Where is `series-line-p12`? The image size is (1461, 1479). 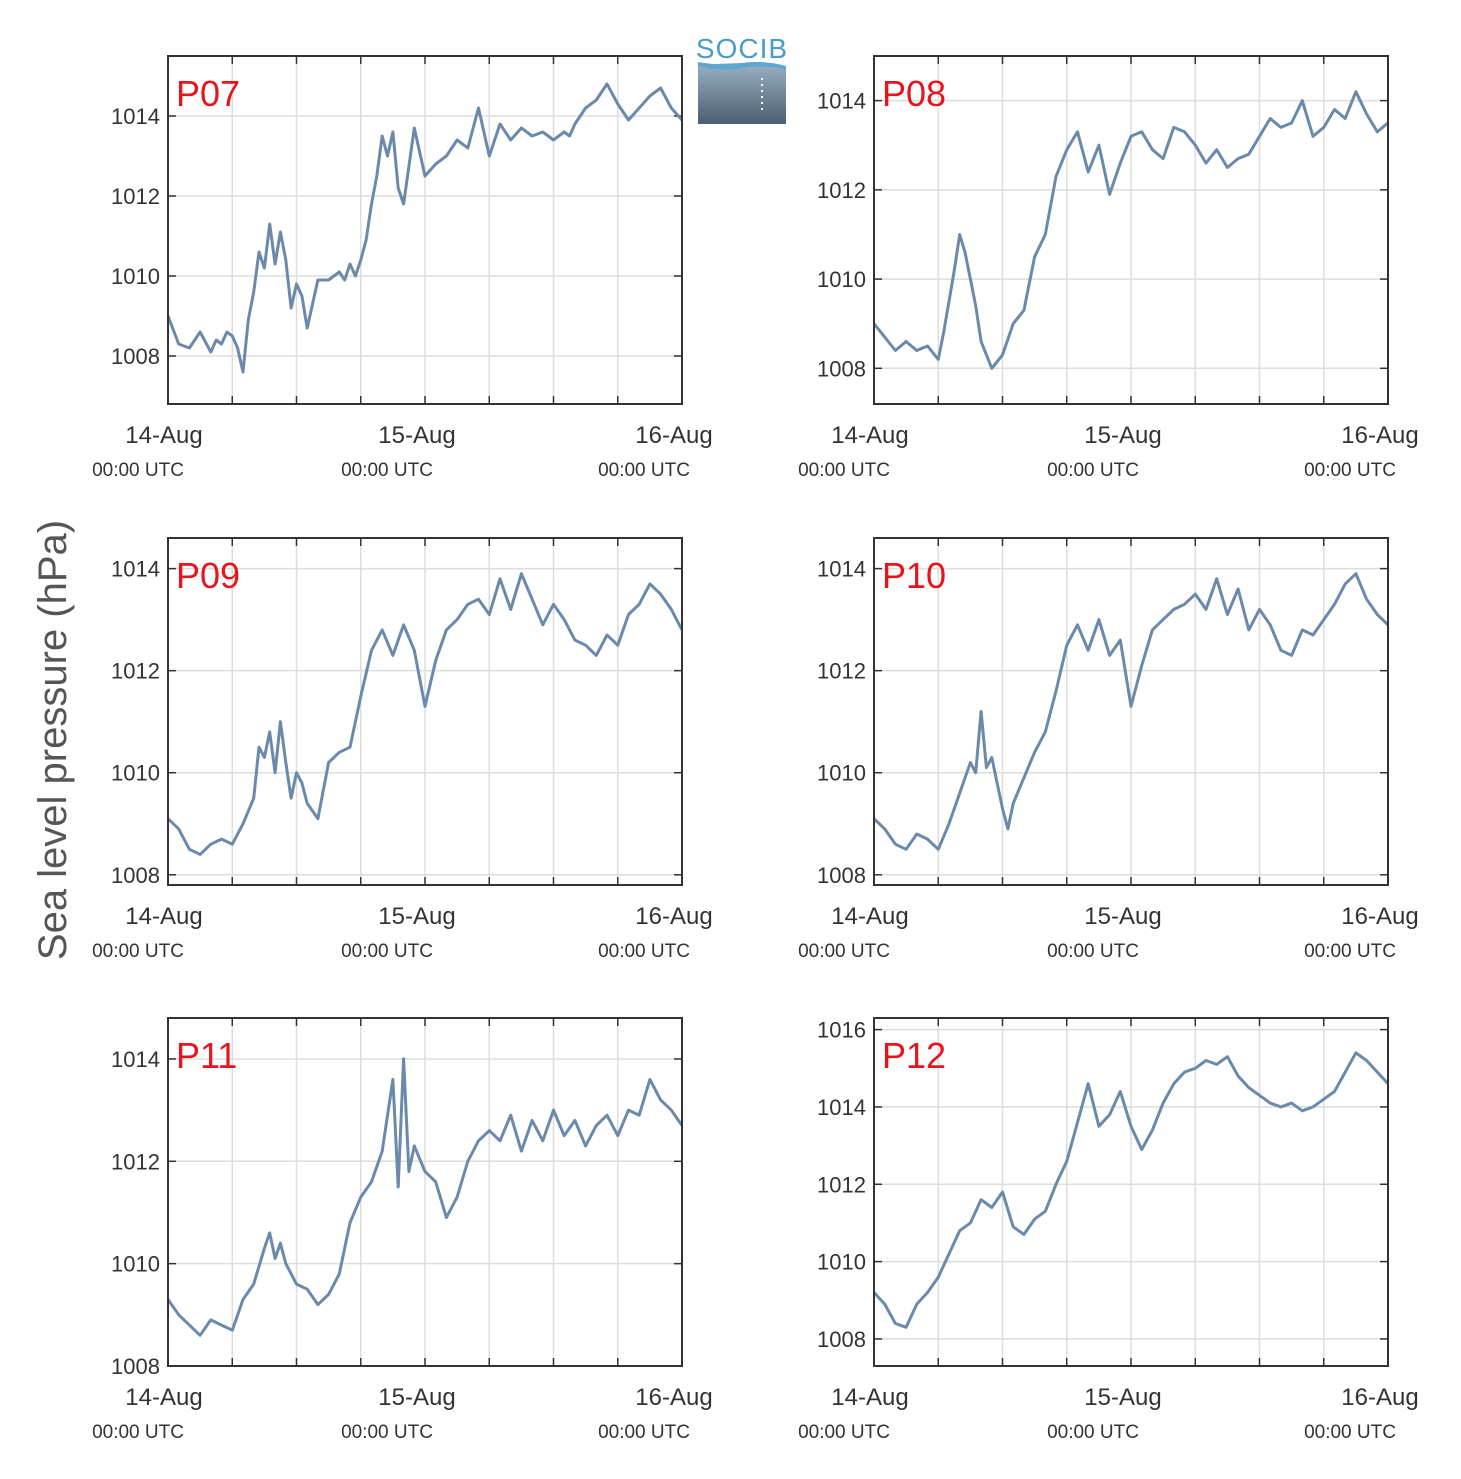 series-line-p12 is located at coordinates (1131, 1190).